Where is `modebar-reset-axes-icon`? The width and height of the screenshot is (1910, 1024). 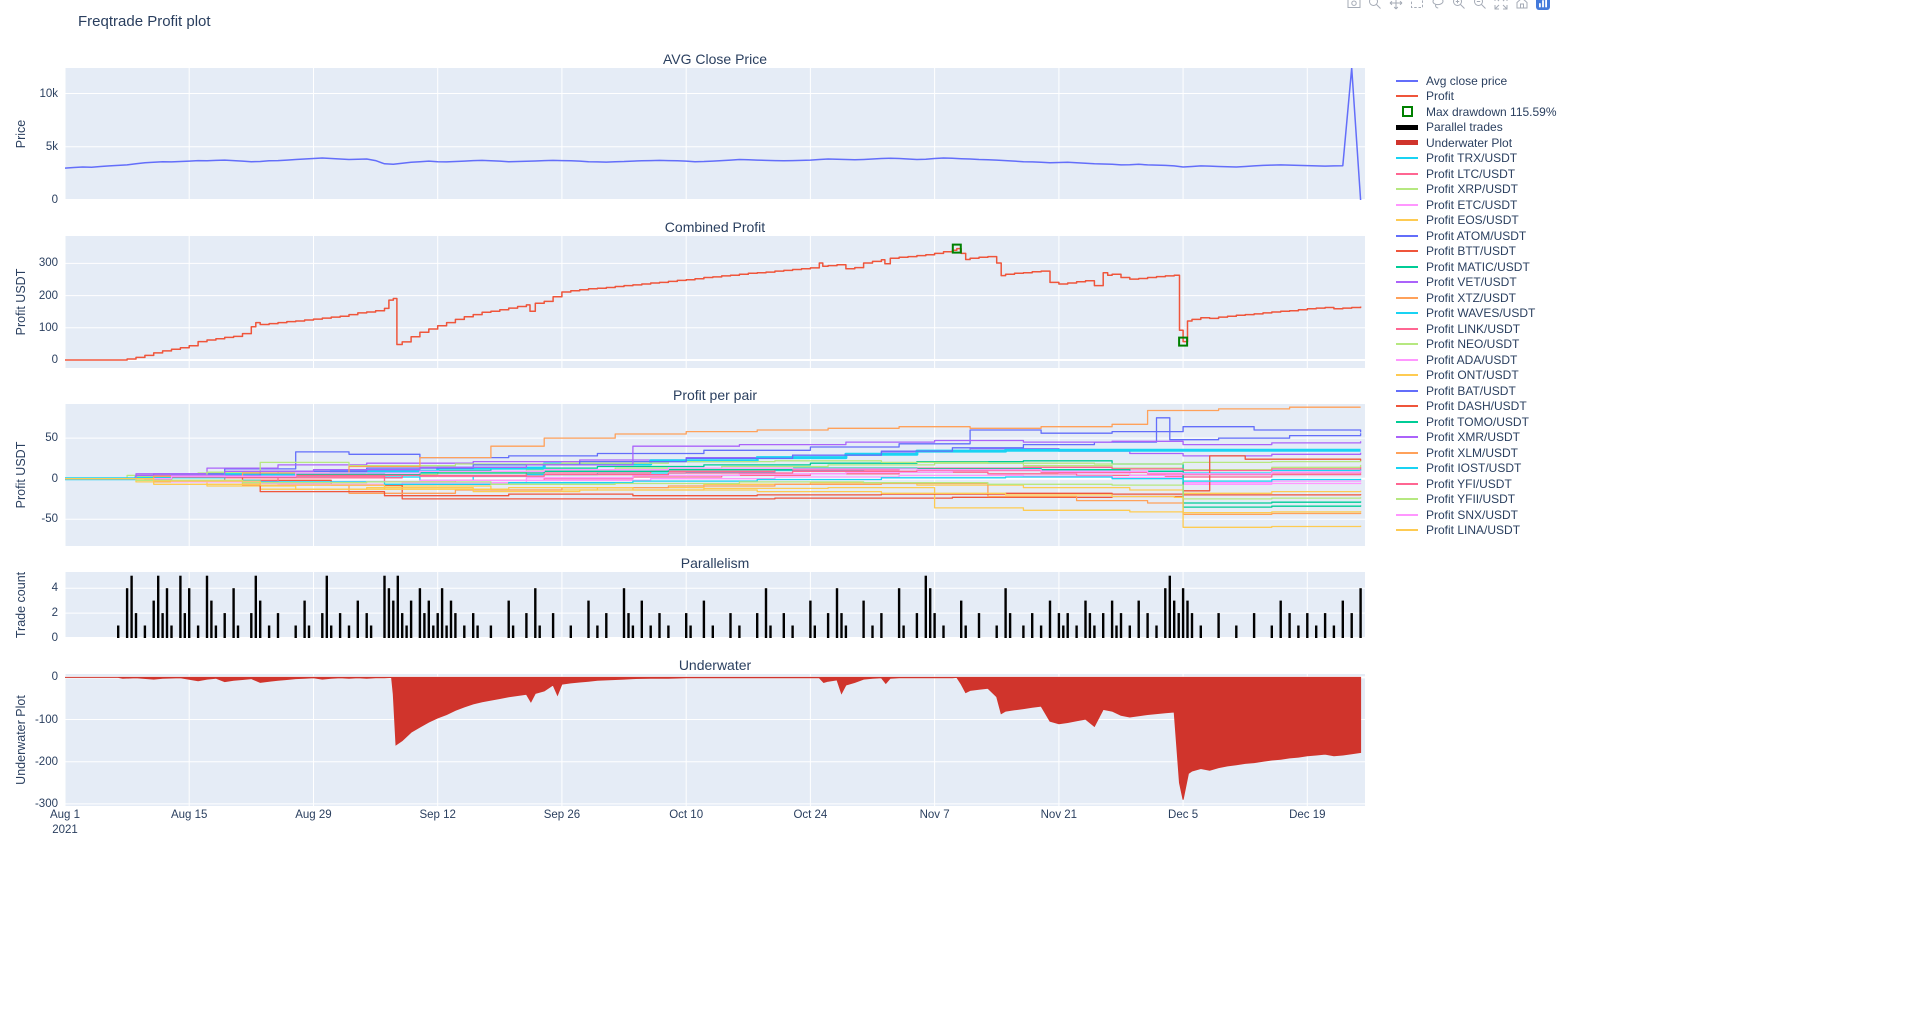
modebar-reset-axes-icon is located at coordinates (1522, 5).